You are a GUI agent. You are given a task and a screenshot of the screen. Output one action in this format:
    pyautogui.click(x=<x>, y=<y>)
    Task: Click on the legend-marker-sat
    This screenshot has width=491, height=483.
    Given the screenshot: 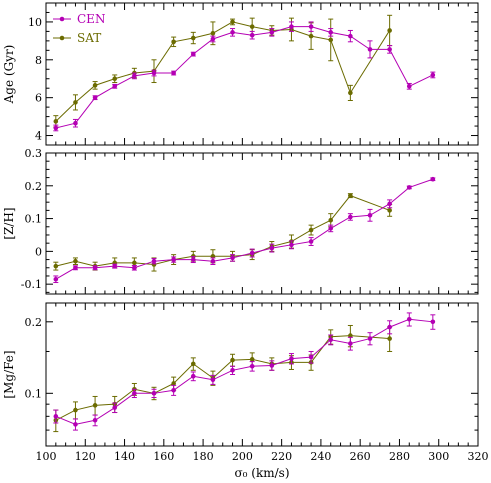 What is the action you would take?
    pyautogui.click(x=62, y=38)
    